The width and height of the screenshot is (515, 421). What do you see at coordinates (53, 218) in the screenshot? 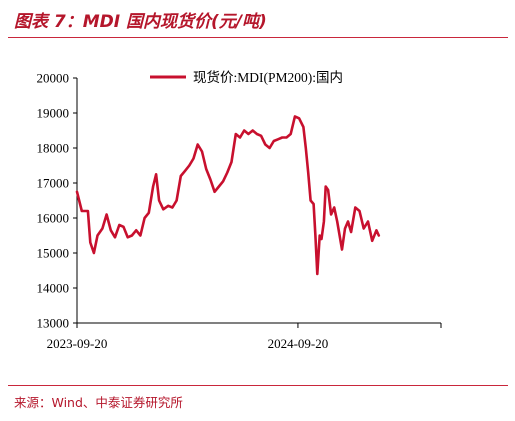
I see `y-tick-label: 16000` at bounding box center [53, 218].